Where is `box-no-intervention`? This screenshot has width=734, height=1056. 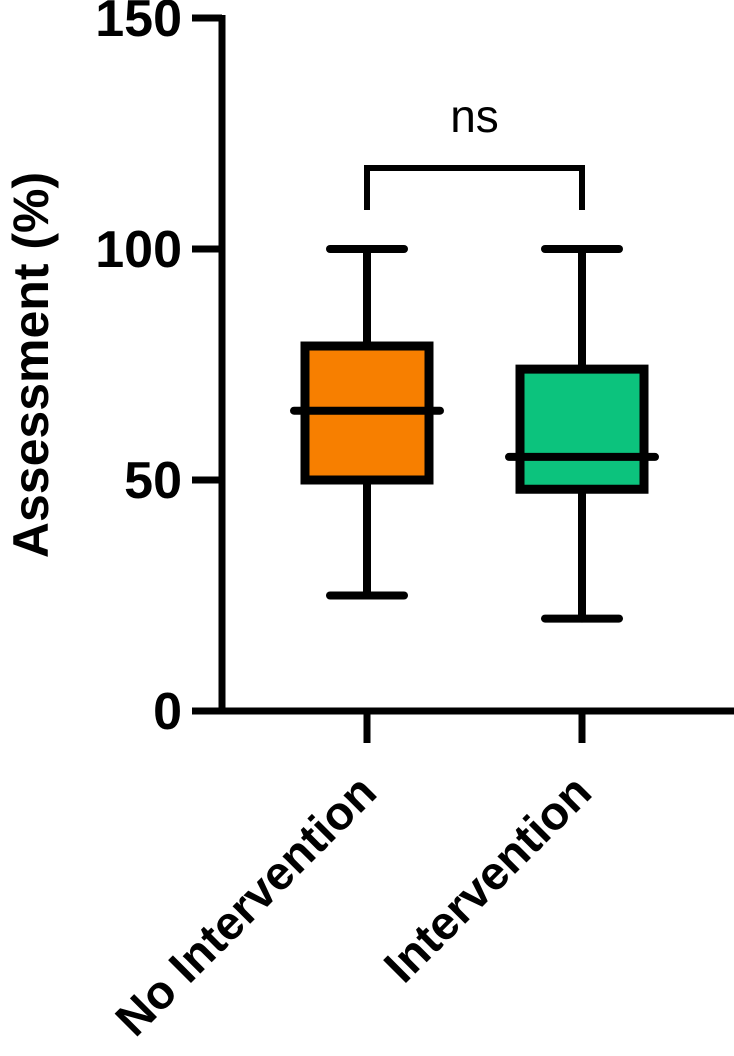 box-no-intervention is located at coordinates (367, 422).